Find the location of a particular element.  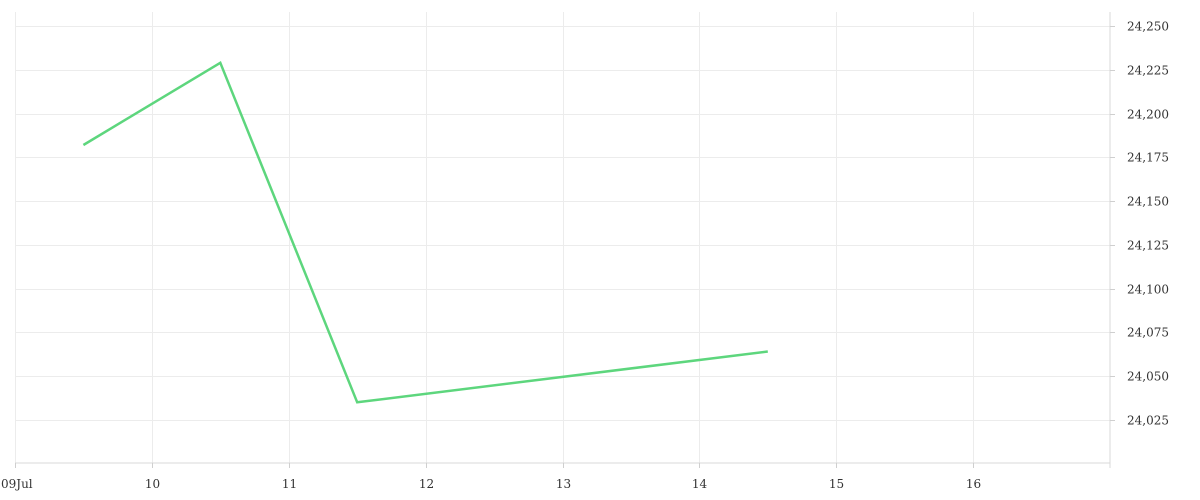

y-tick-label: 24,050 is located at coordinates (1148, 377).